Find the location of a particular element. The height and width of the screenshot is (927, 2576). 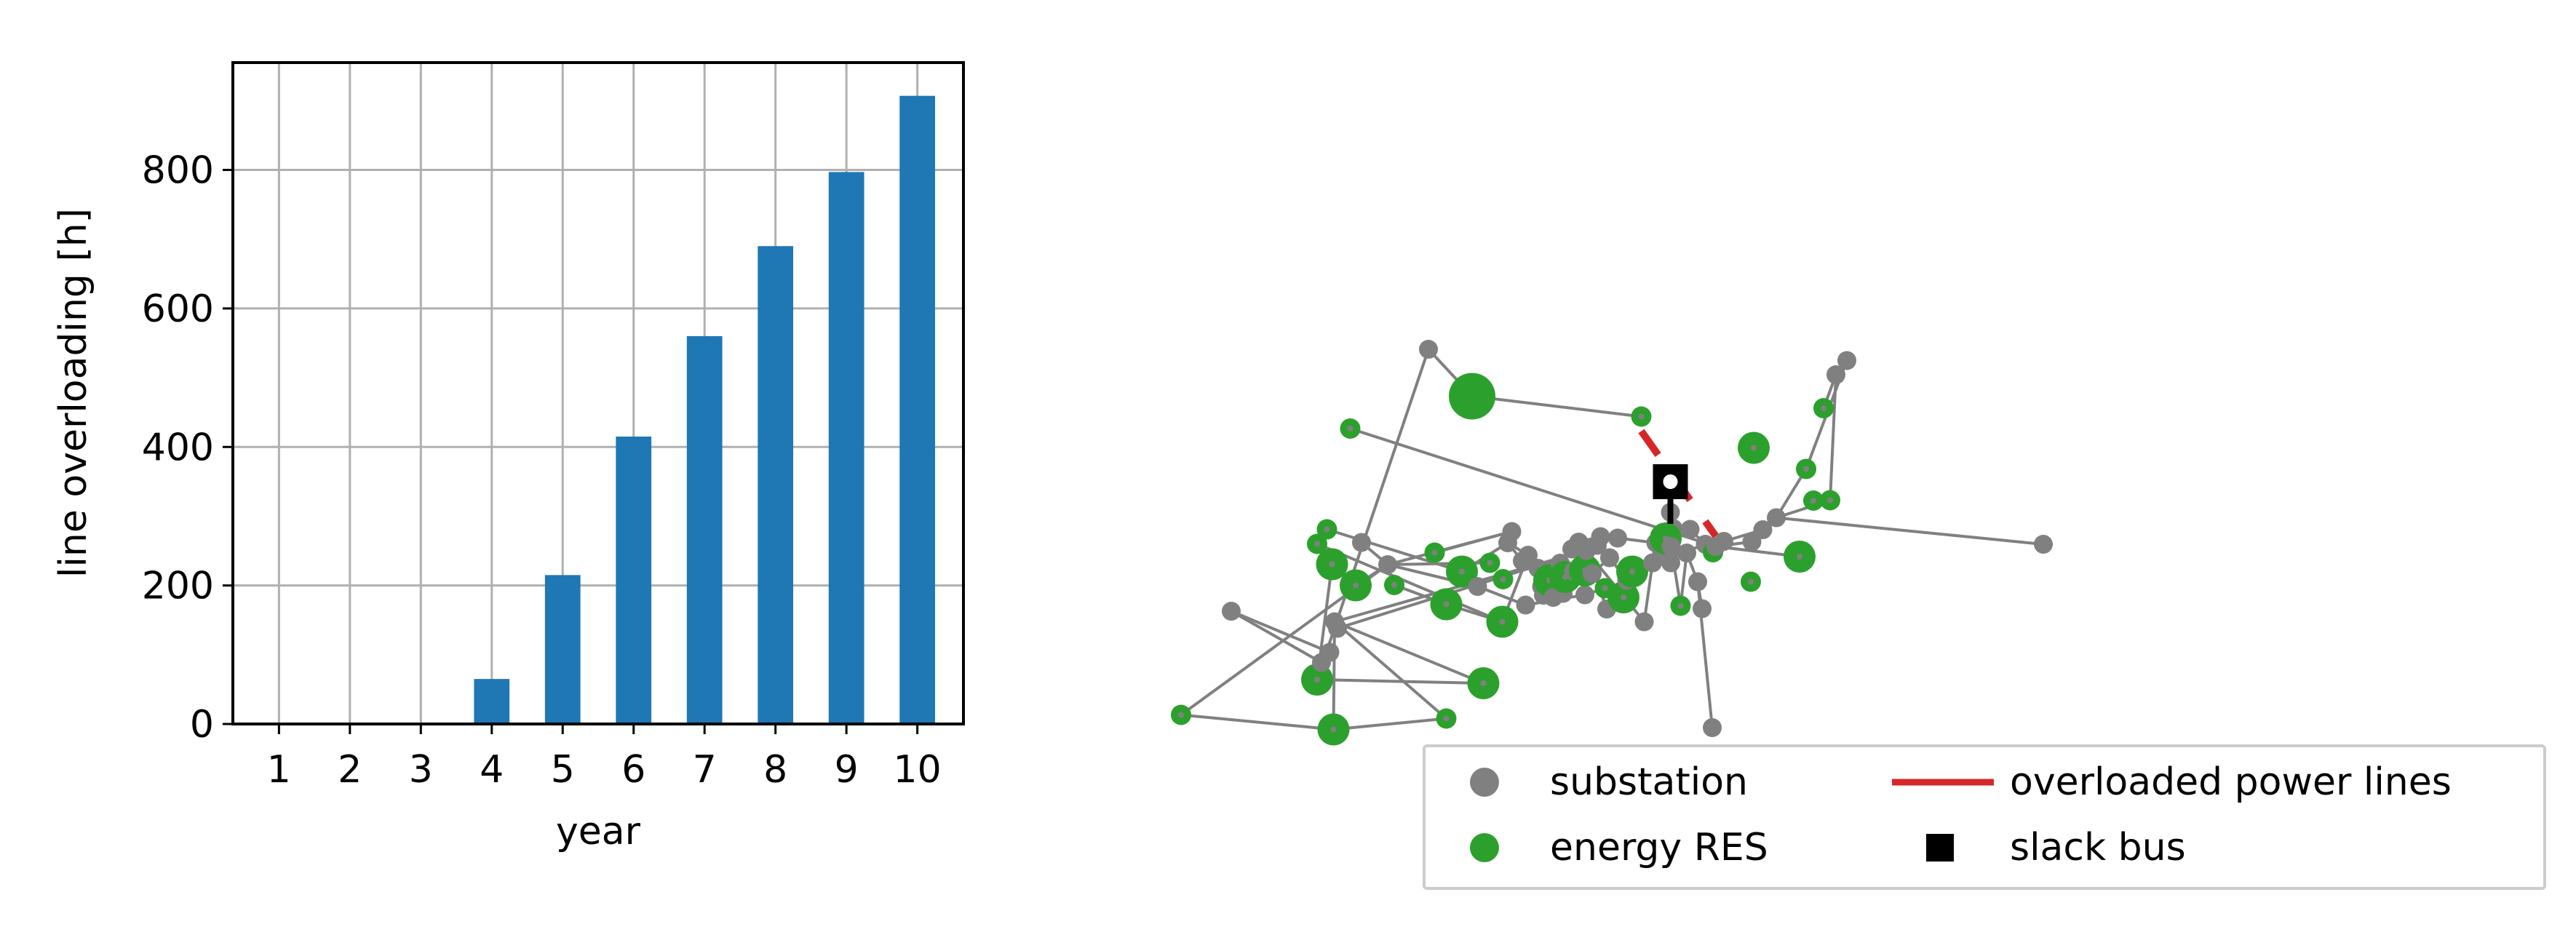

x-tick-label: 5 is located at coordinates (563, 770).